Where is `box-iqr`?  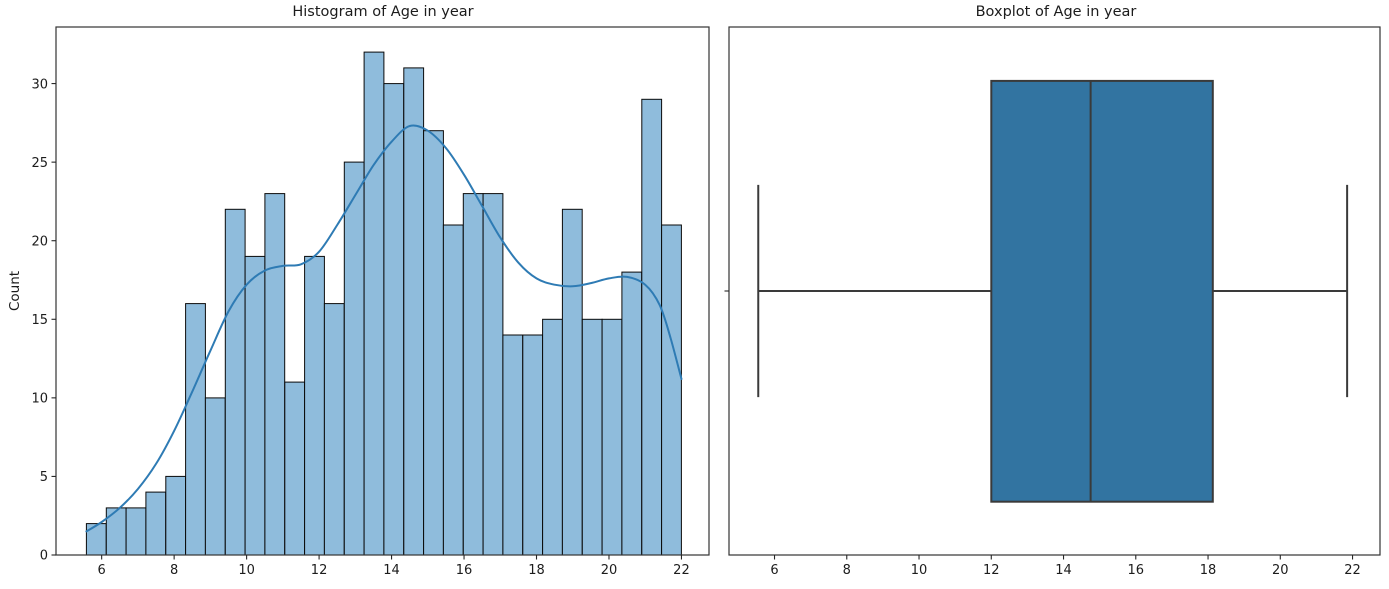
box-iqr is located at coordinates (1102, 291).